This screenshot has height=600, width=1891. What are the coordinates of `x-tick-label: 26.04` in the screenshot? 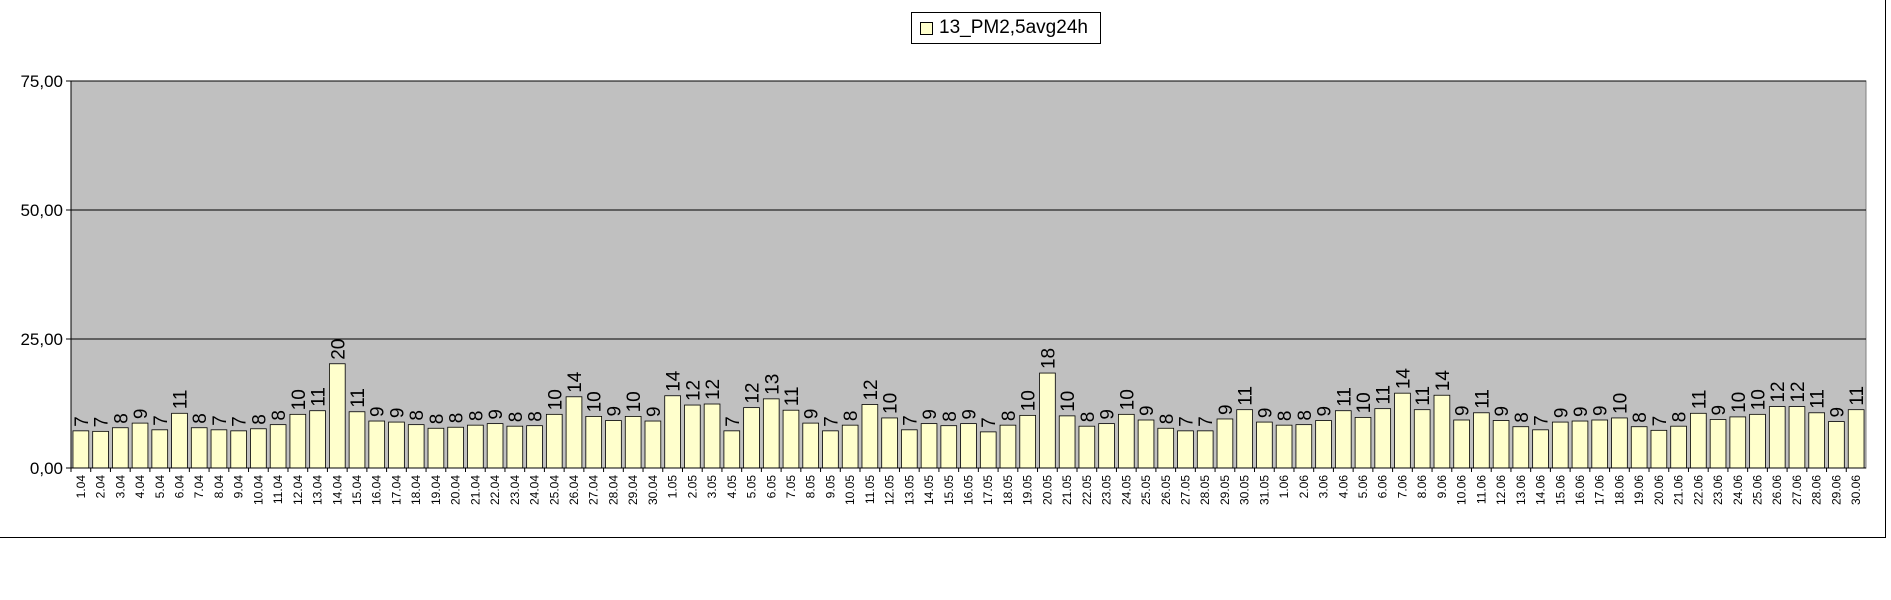 It's located at (574, 490).